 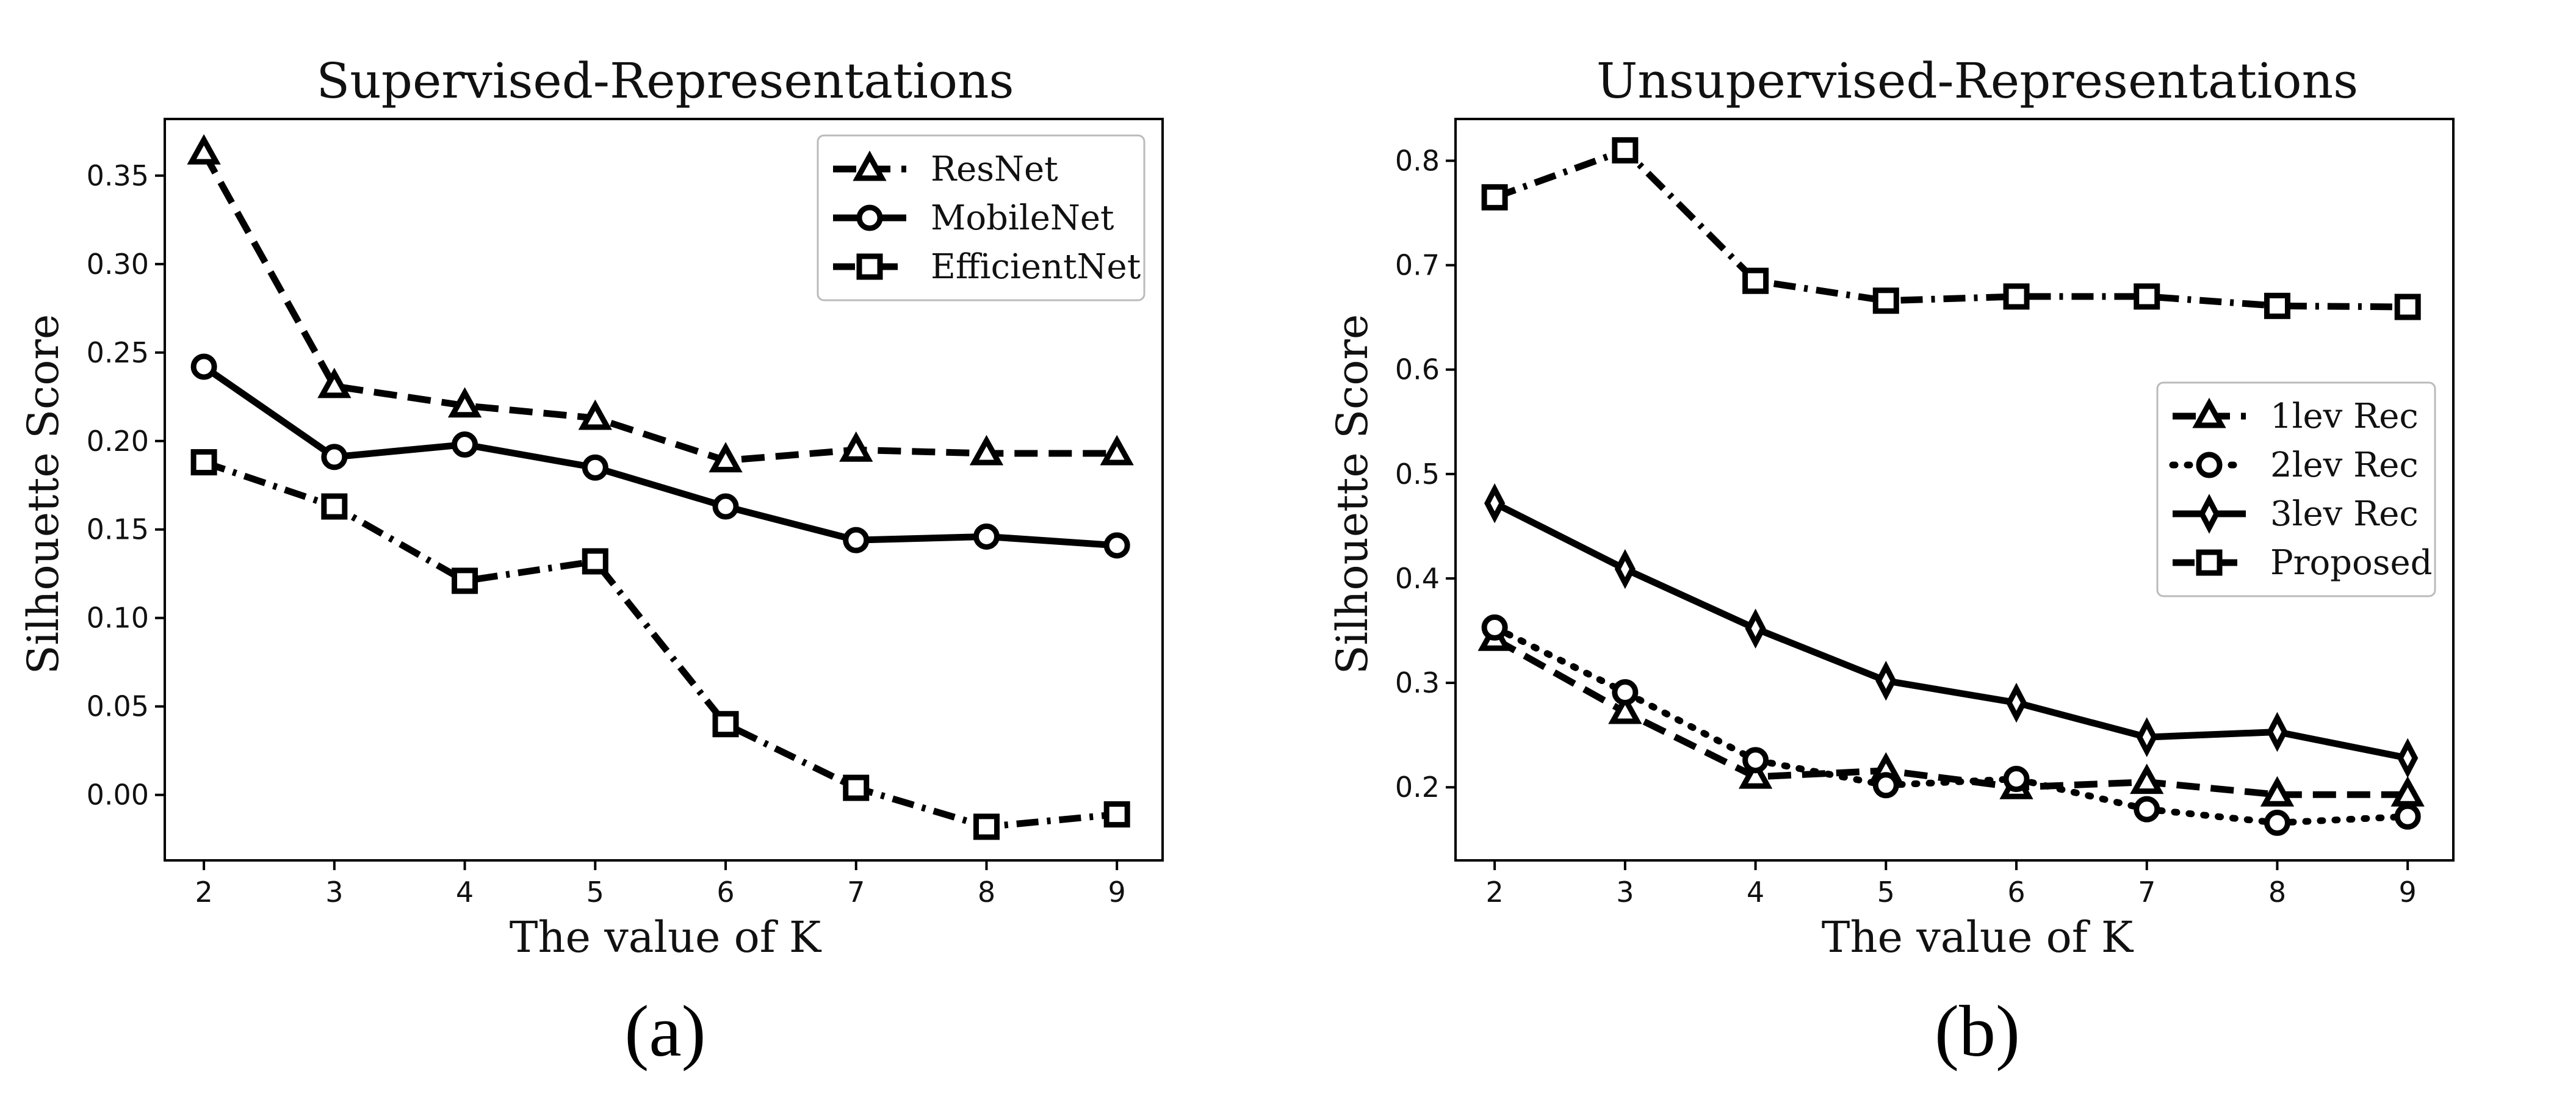 I want to click on y-tick-label: 0.35, so click(x=118, y=175).